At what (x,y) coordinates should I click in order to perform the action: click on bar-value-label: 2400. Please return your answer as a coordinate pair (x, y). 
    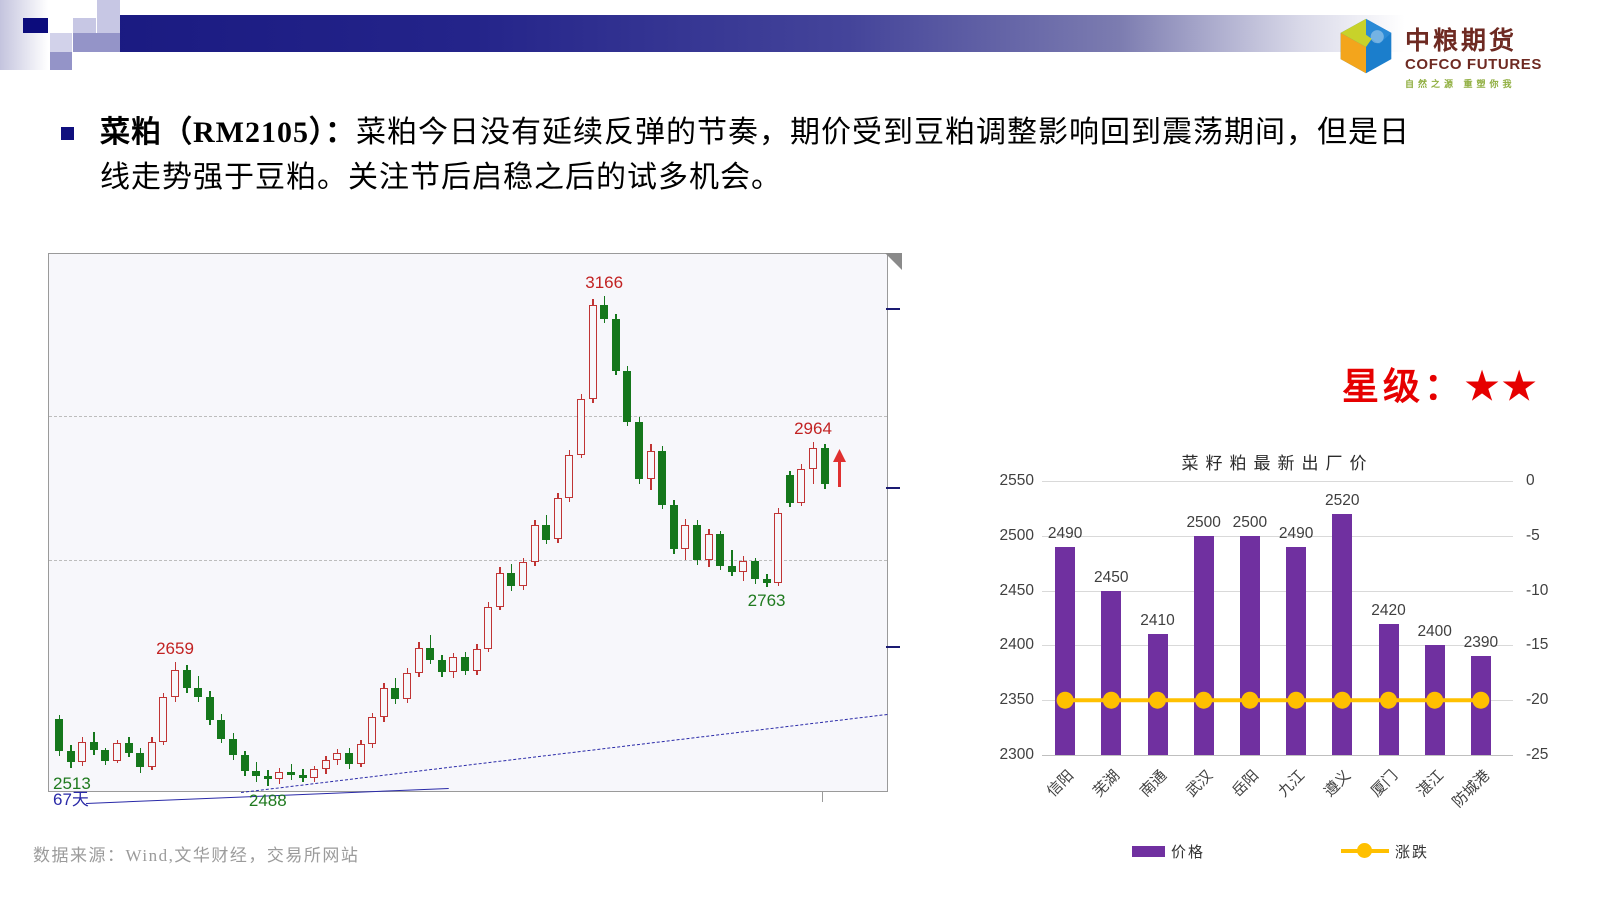
    Looking at the image, I should click on (1434, 632).